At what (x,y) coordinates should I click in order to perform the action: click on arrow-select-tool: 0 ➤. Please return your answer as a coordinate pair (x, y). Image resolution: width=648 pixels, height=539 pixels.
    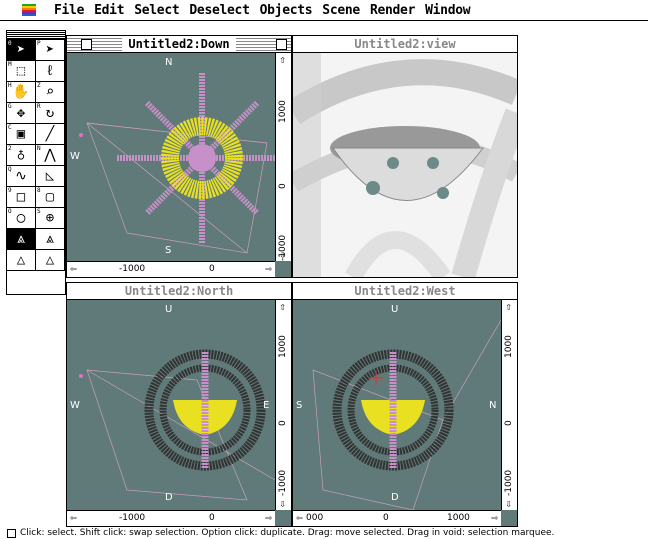
    Looking at the image, I should click on (21, 50).